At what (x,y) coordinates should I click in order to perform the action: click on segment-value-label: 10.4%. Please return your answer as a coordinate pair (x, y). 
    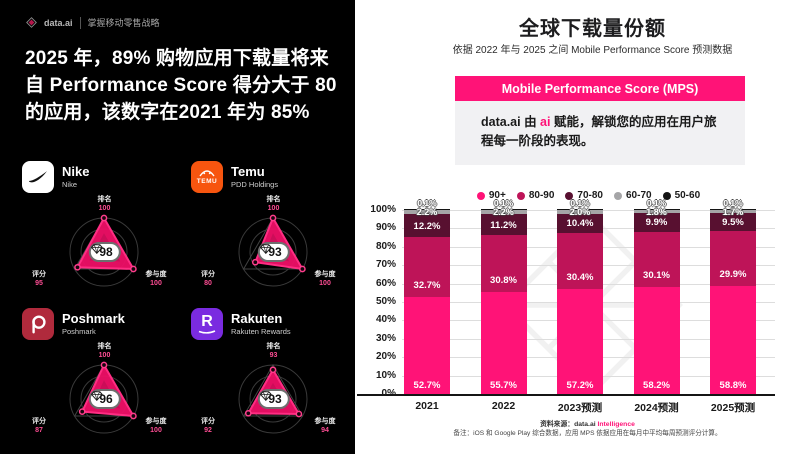
    Looking at the image, I should click on (580, 224).